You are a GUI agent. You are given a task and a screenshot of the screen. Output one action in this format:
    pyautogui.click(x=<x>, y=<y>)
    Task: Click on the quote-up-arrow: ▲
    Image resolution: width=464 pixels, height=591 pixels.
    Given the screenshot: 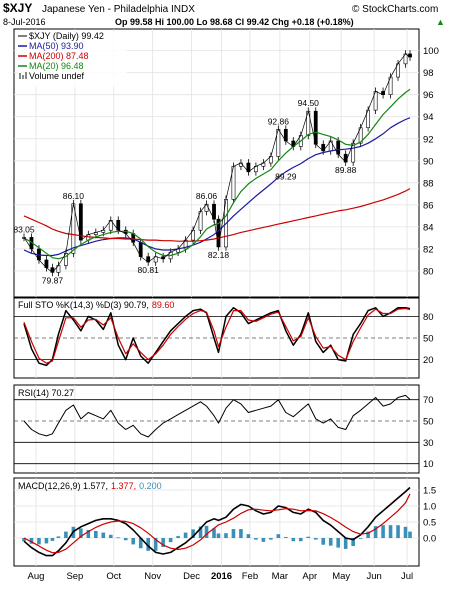 What is the action you would take?
    pyautogui.click(x=440, y=22)
    